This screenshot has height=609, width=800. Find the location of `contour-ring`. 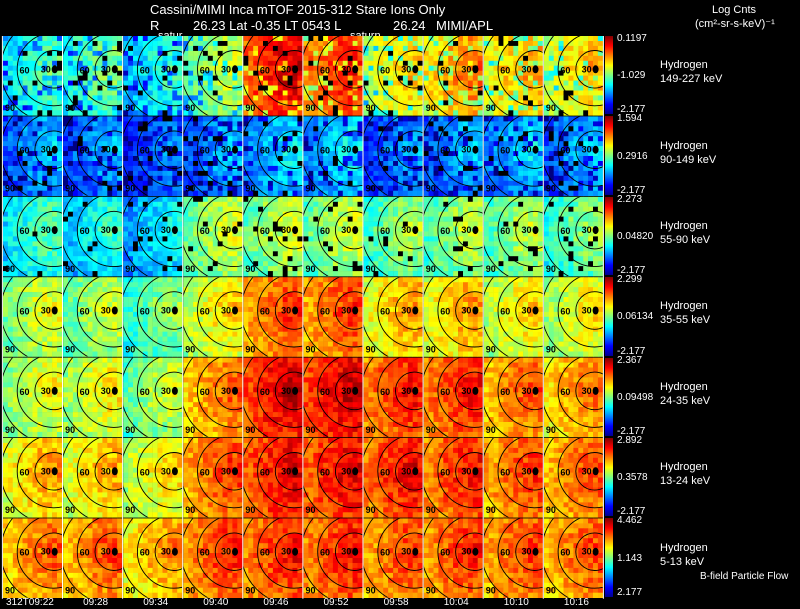

contour-ring is located at coordinates (340, 71).